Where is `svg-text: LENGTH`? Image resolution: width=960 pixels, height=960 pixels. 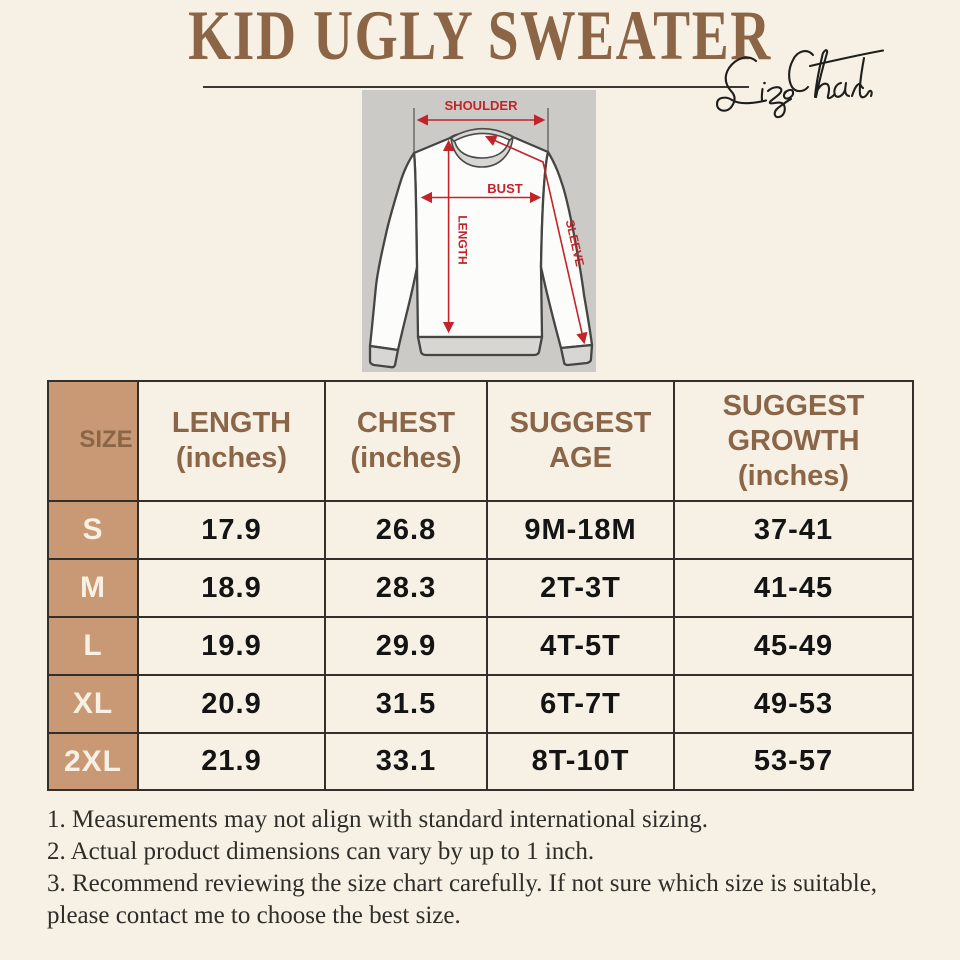 svg-text: LENGTH is located at coordinates (463, 239).